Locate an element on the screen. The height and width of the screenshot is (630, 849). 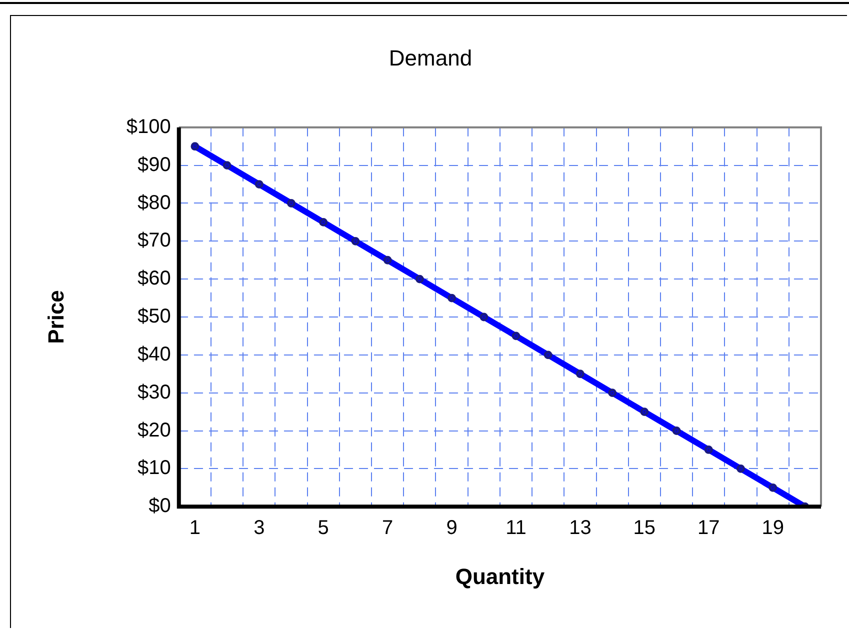
y-tick-label: $90 is located at coordinates (154, 165).